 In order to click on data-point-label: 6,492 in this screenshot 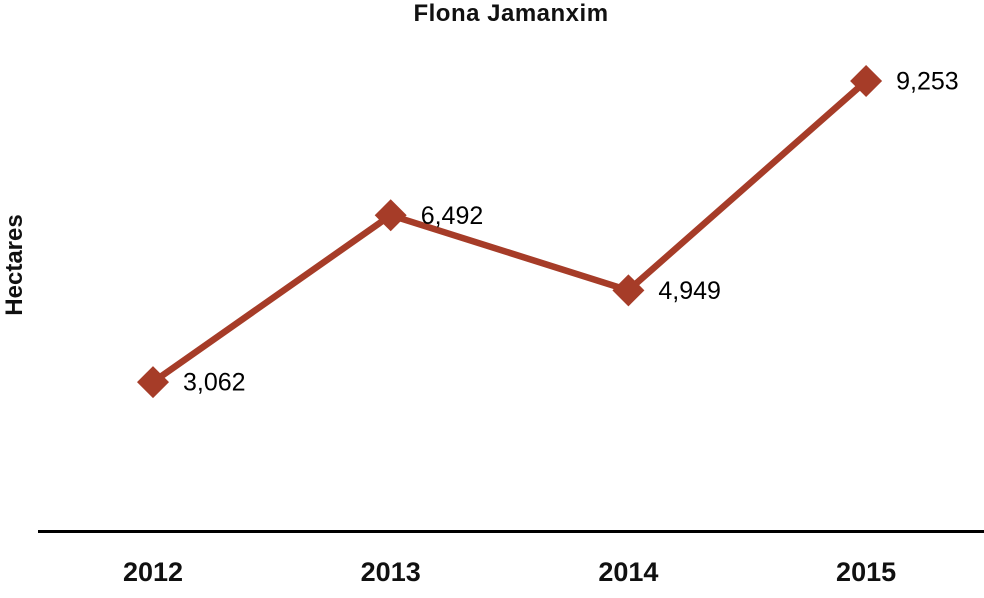, I will do `click(452, 216)`.